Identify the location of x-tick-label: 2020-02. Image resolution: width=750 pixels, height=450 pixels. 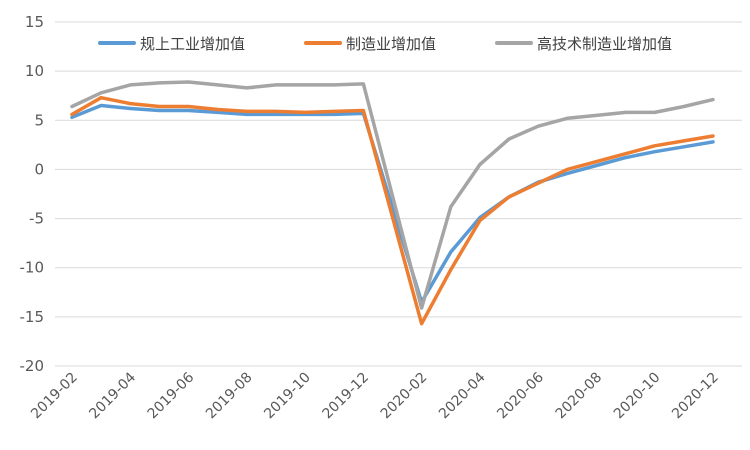
(404, 396).